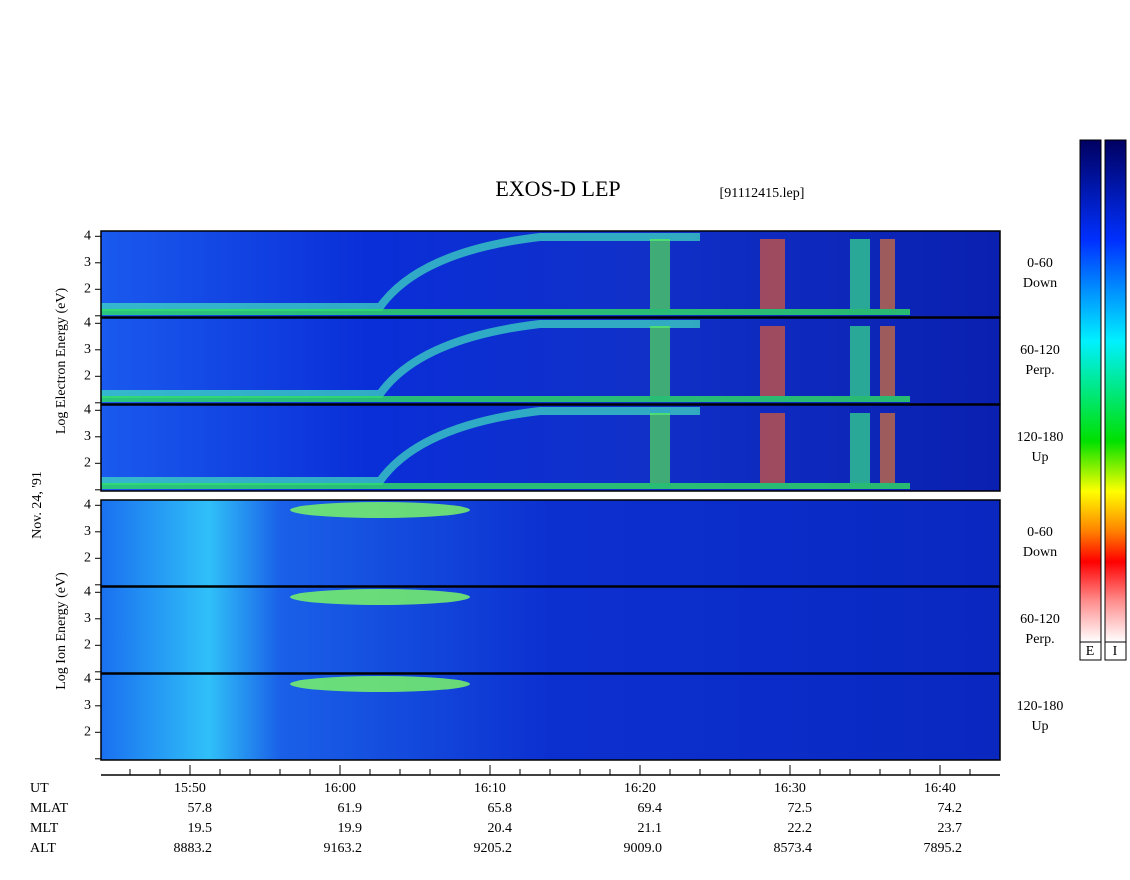 This screenshot has width=1130, height=880. Describe the element at coordinates (493, 848) in the screenshot. I see `orbit-value: 9205.2` at that location.